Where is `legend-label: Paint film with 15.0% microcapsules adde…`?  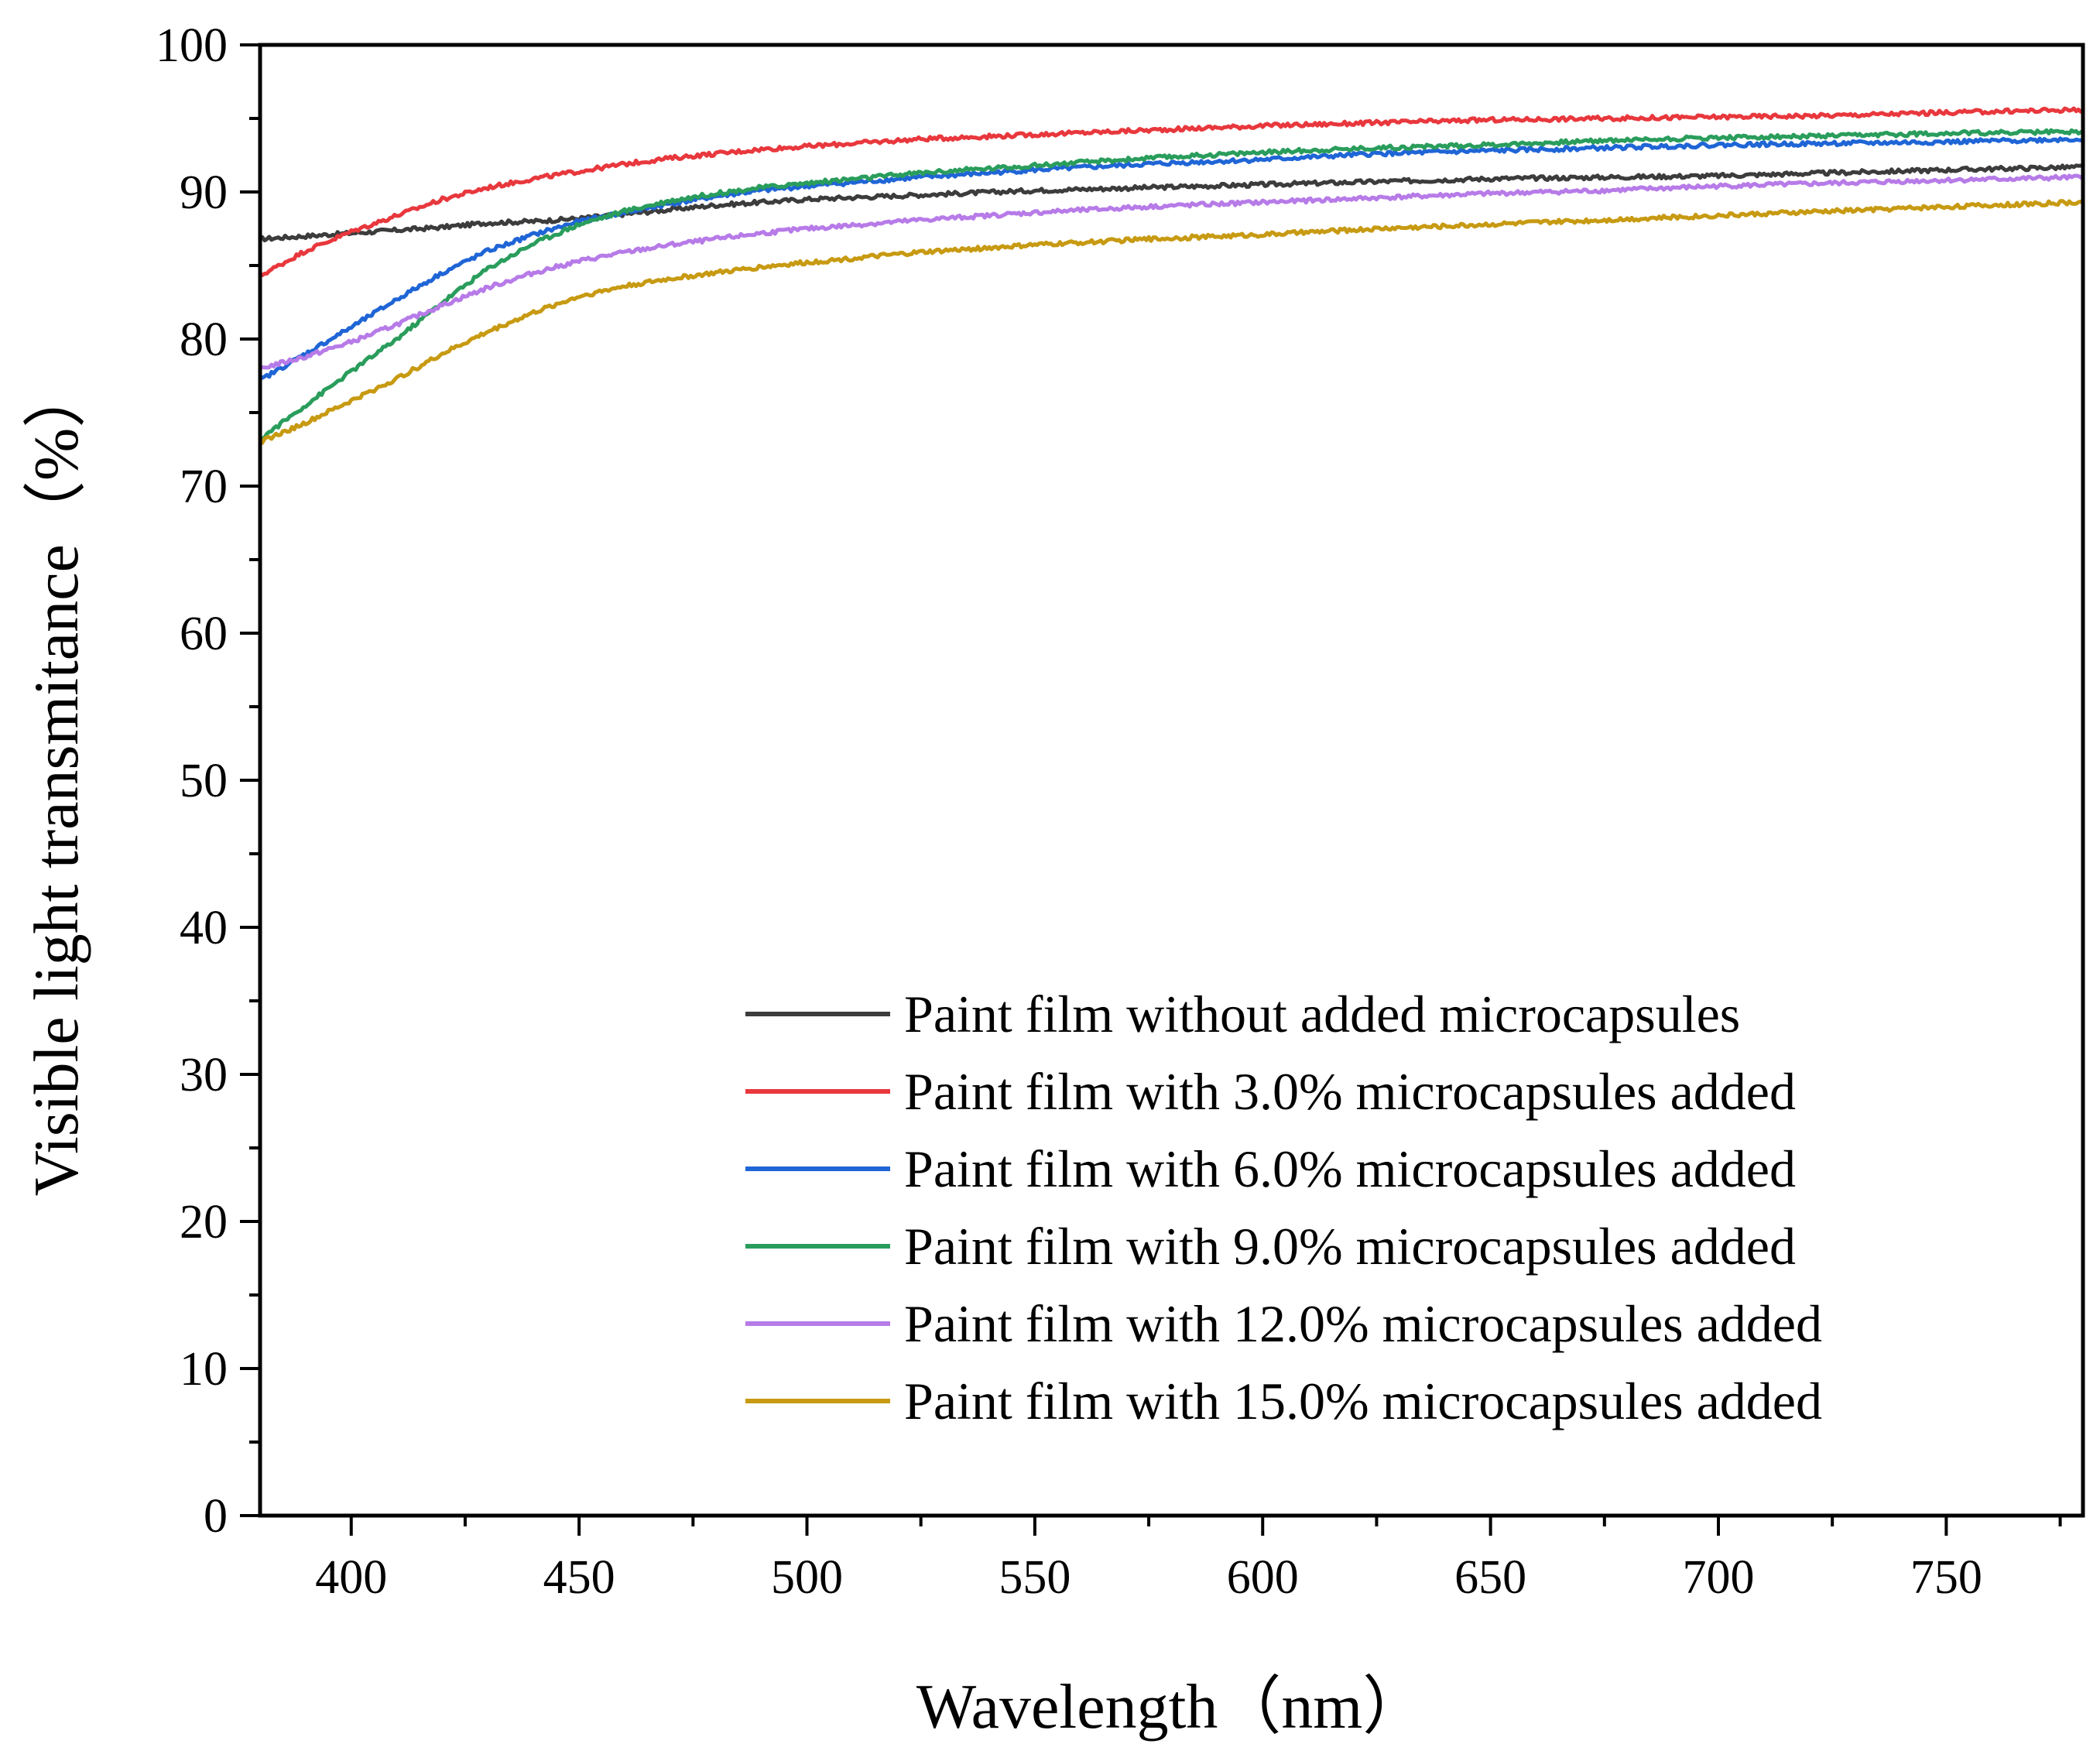
legend-label: Paint film with 15.0% microcapsules adde… is located at coordinates (1363, 1401).